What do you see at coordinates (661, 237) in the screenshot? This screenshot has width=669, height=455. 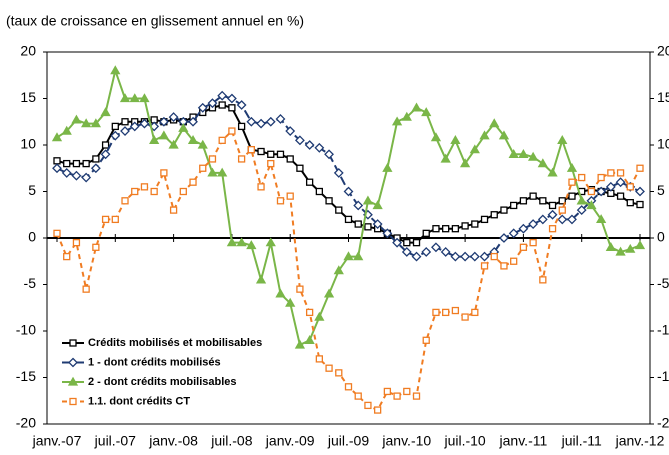 I see `y2-tick-label: 0` at bounding box center [661, 237].